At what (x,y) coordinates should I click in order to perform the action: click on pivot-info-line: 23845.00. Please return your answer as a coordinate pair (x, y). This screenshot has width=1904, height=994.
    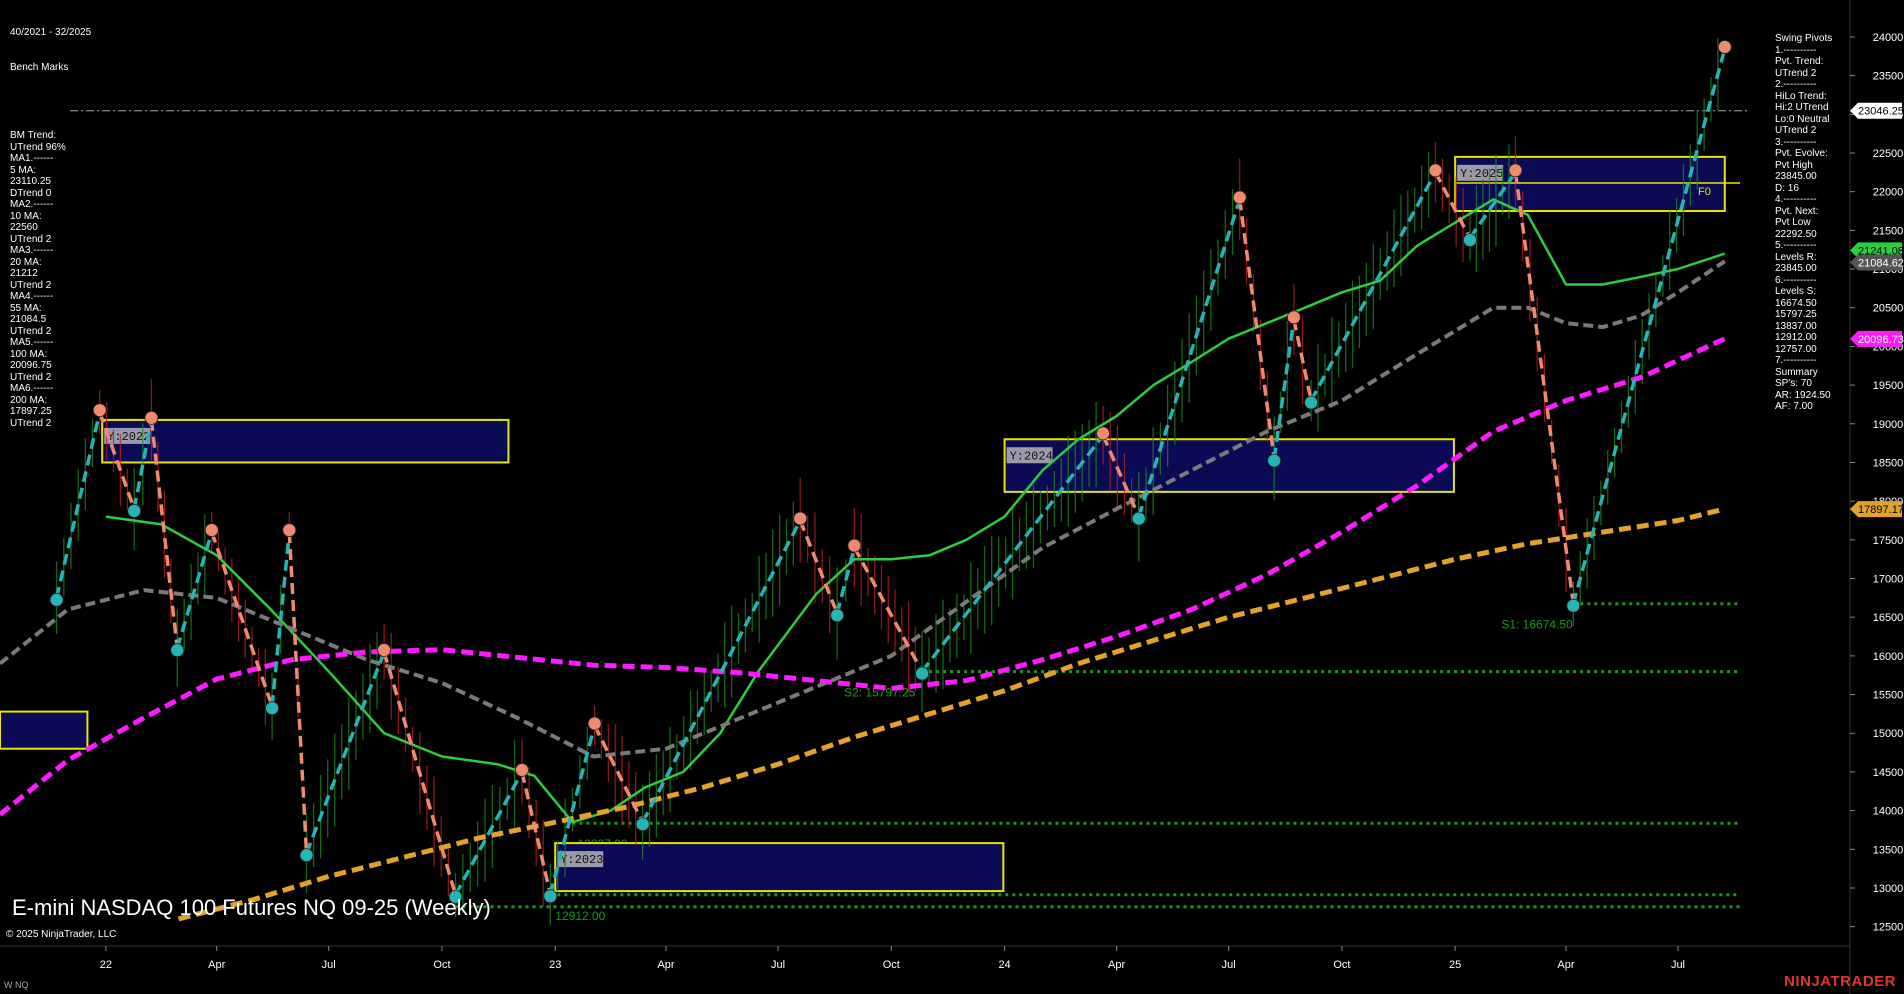
    Looking at the image, I should click on (1796, 268).